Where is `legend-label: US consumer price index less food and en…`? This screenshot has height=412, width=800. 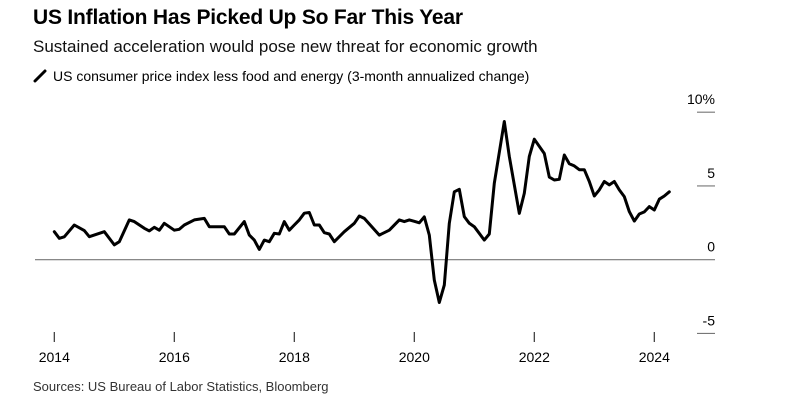
legend-label: US consumer price index less food and en… is located at coordinates (291, 76).